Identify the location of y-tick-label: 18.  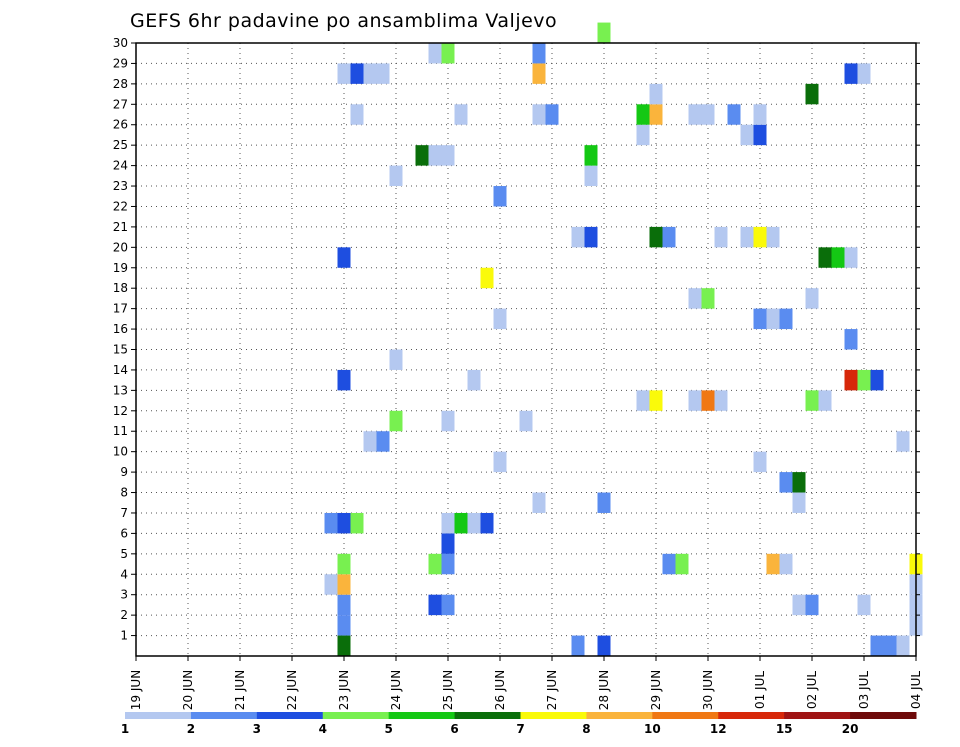
(120, 288).